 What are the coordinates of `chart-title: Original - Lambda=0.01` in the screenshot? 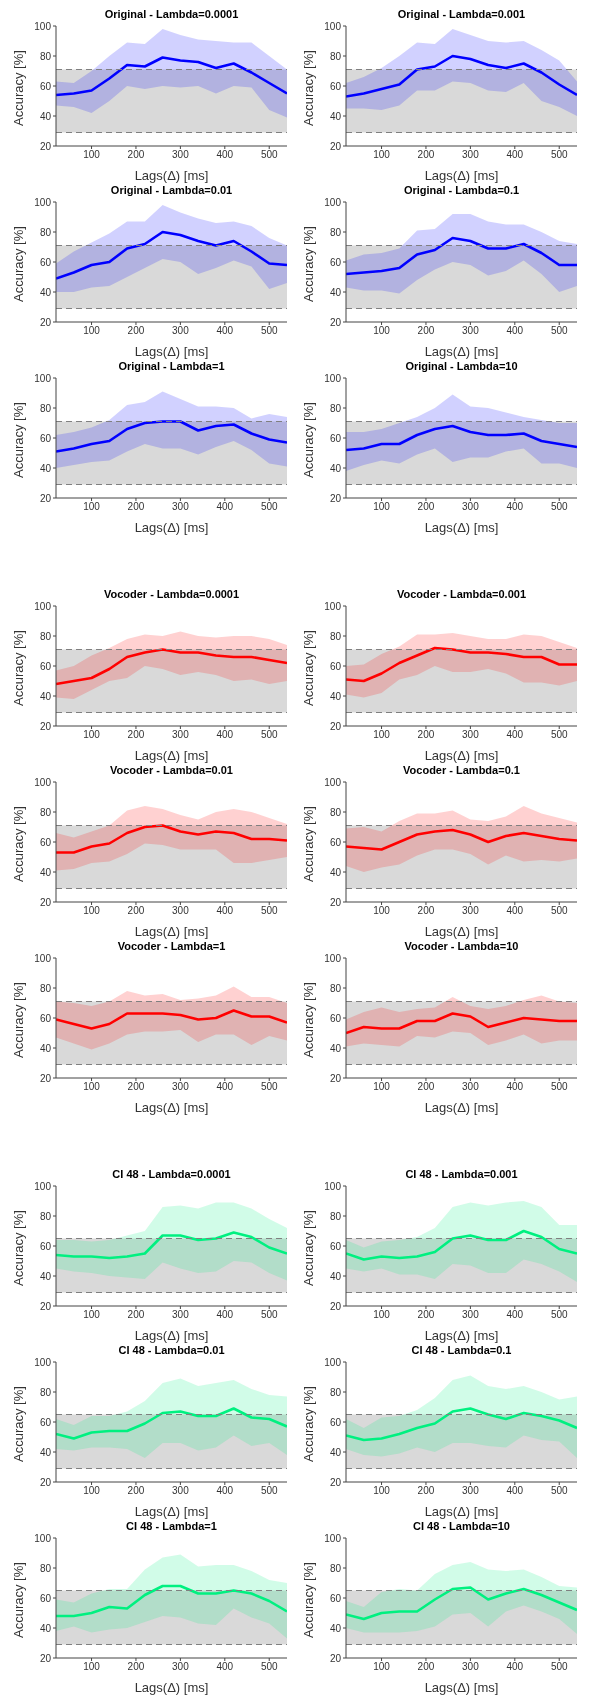 It's located at (171, 191).